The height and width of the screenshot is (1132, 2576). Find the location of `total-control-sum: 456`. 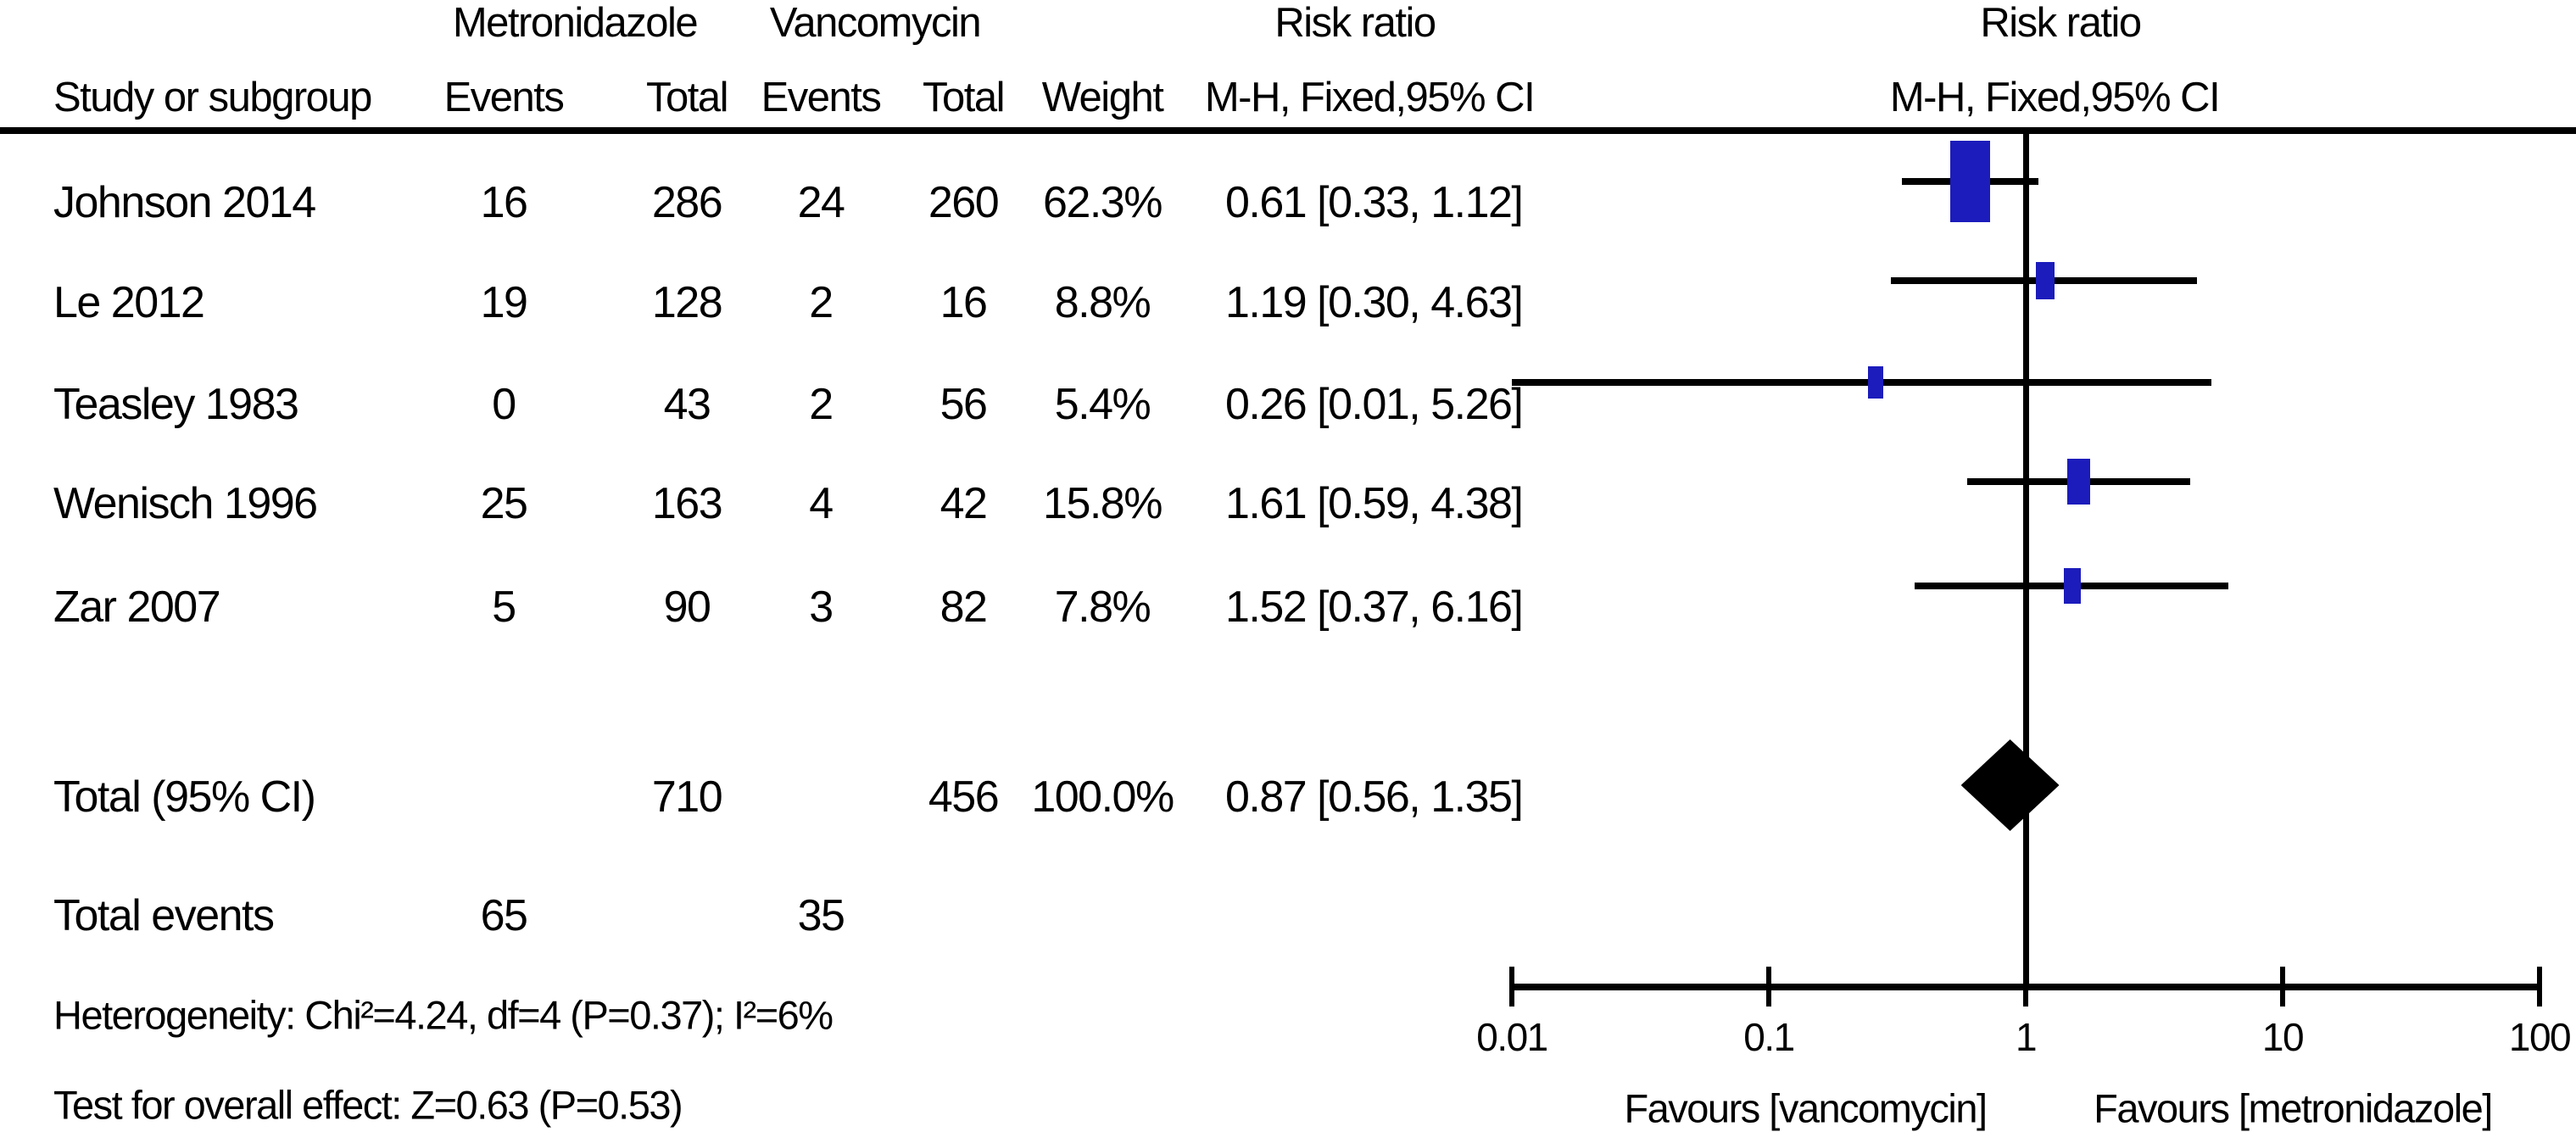

total-control-sum: 456 is located at coordinates (964, 797).